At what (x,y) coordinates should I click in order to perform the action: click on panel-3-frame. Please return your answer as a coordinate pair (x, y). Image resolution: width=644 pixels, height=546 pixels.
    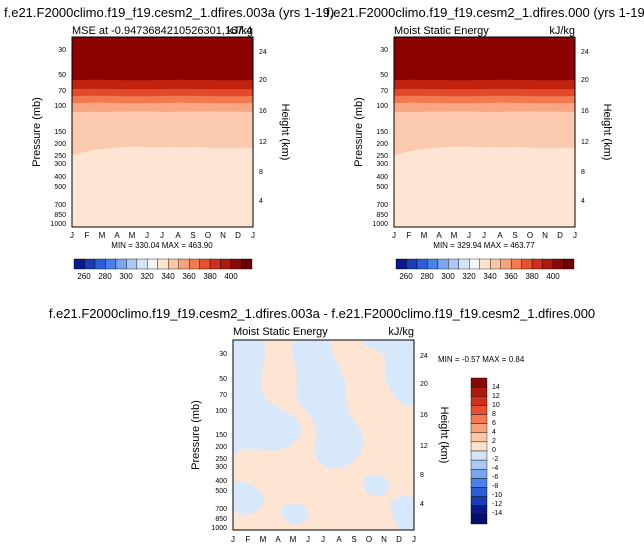
    Looking at the image, I should click on (323, 435).